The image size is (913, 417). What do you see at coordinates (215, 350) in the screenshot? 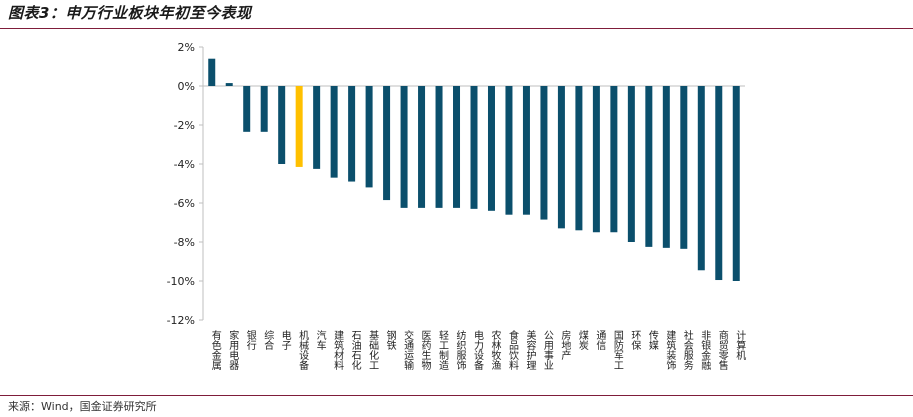
I see `x-category-label: 有色金属` at bounding box center [215, 350].